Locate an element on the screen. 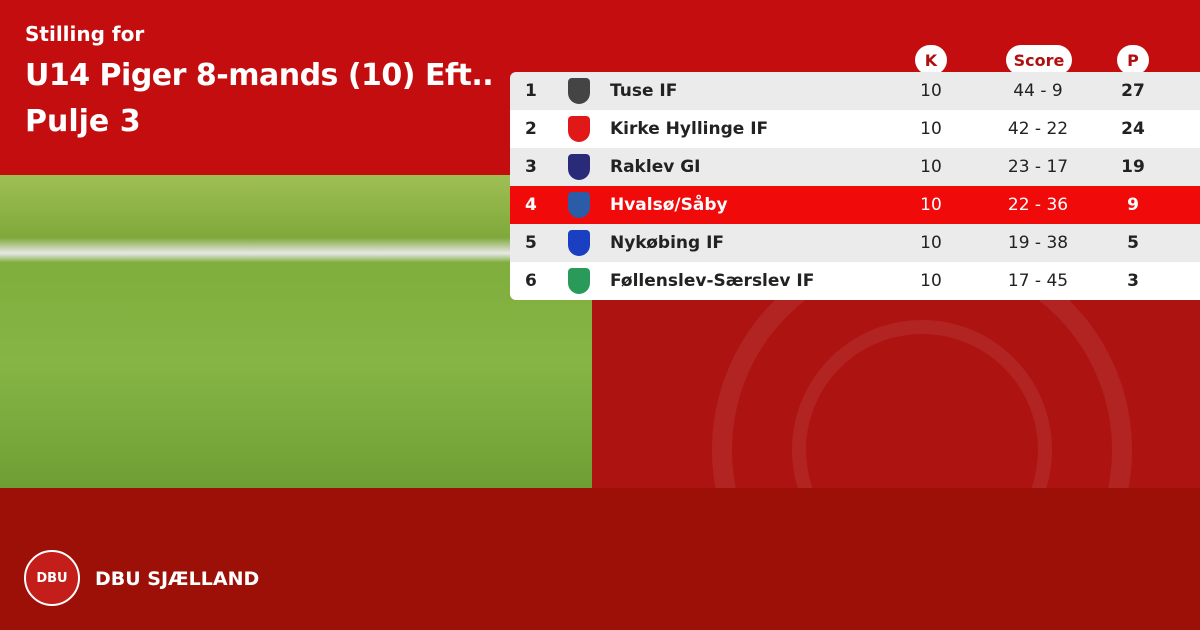 The height and width of the screenshot is (630, 1200). points: 3 is located at coordinates (1133, 281).